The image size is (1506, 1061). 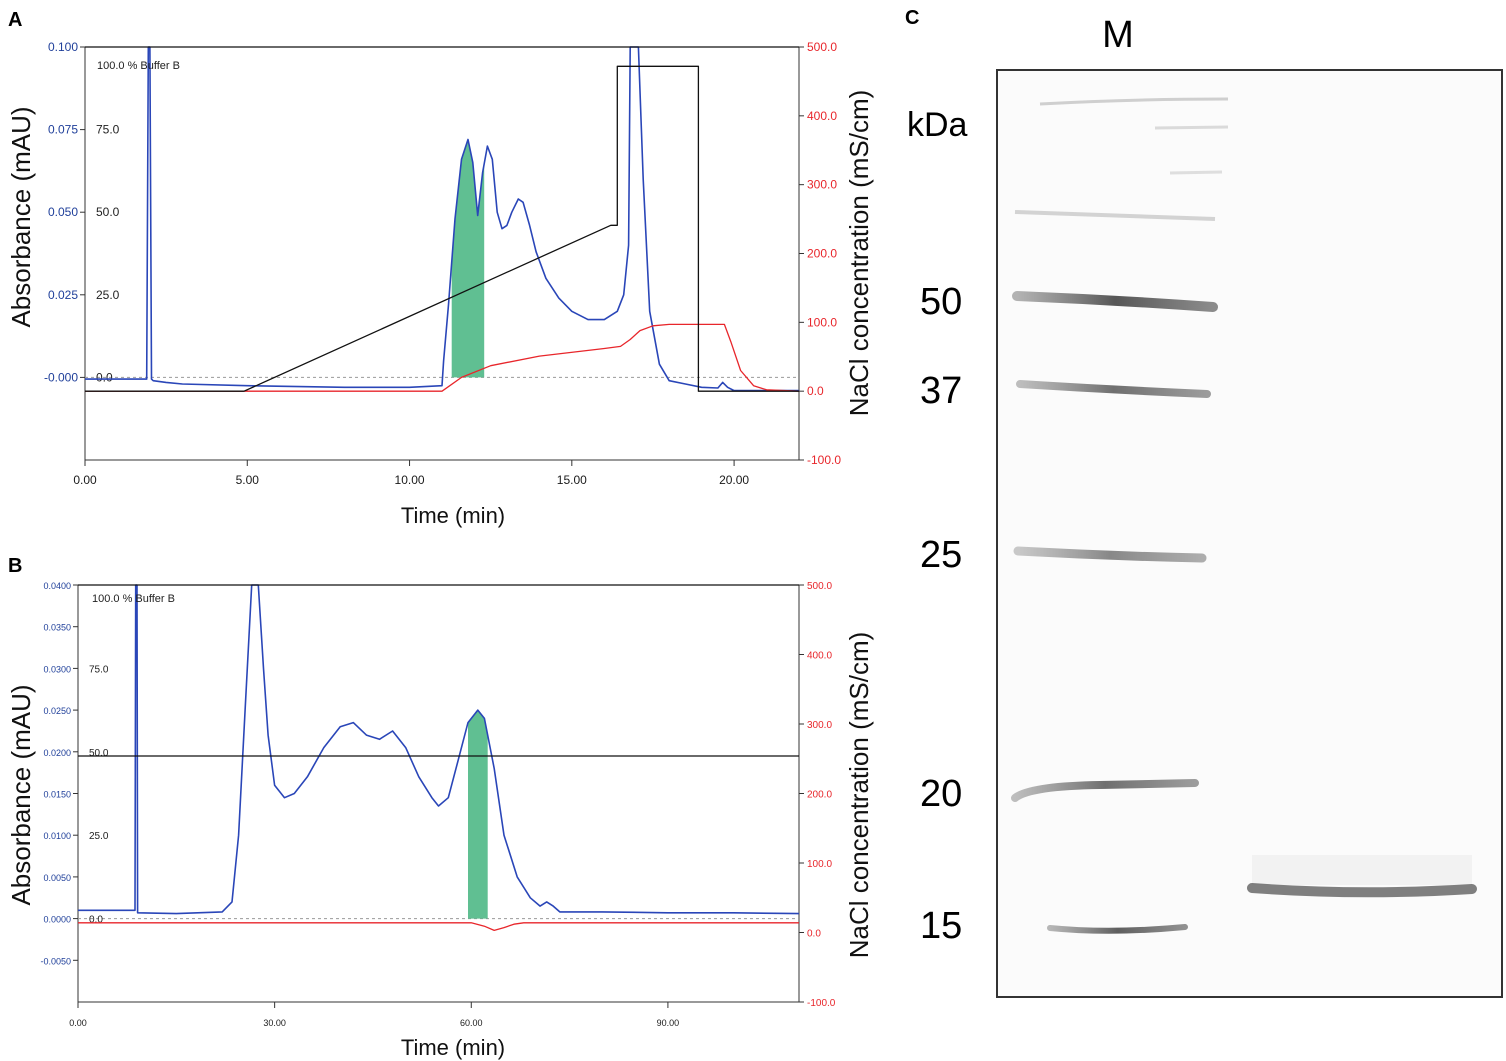 What do you see at coordinates (57, 586) in the screenshot?
I see `chart-y-left-tick-label: 0.0400` at bounding box center [57, 586].